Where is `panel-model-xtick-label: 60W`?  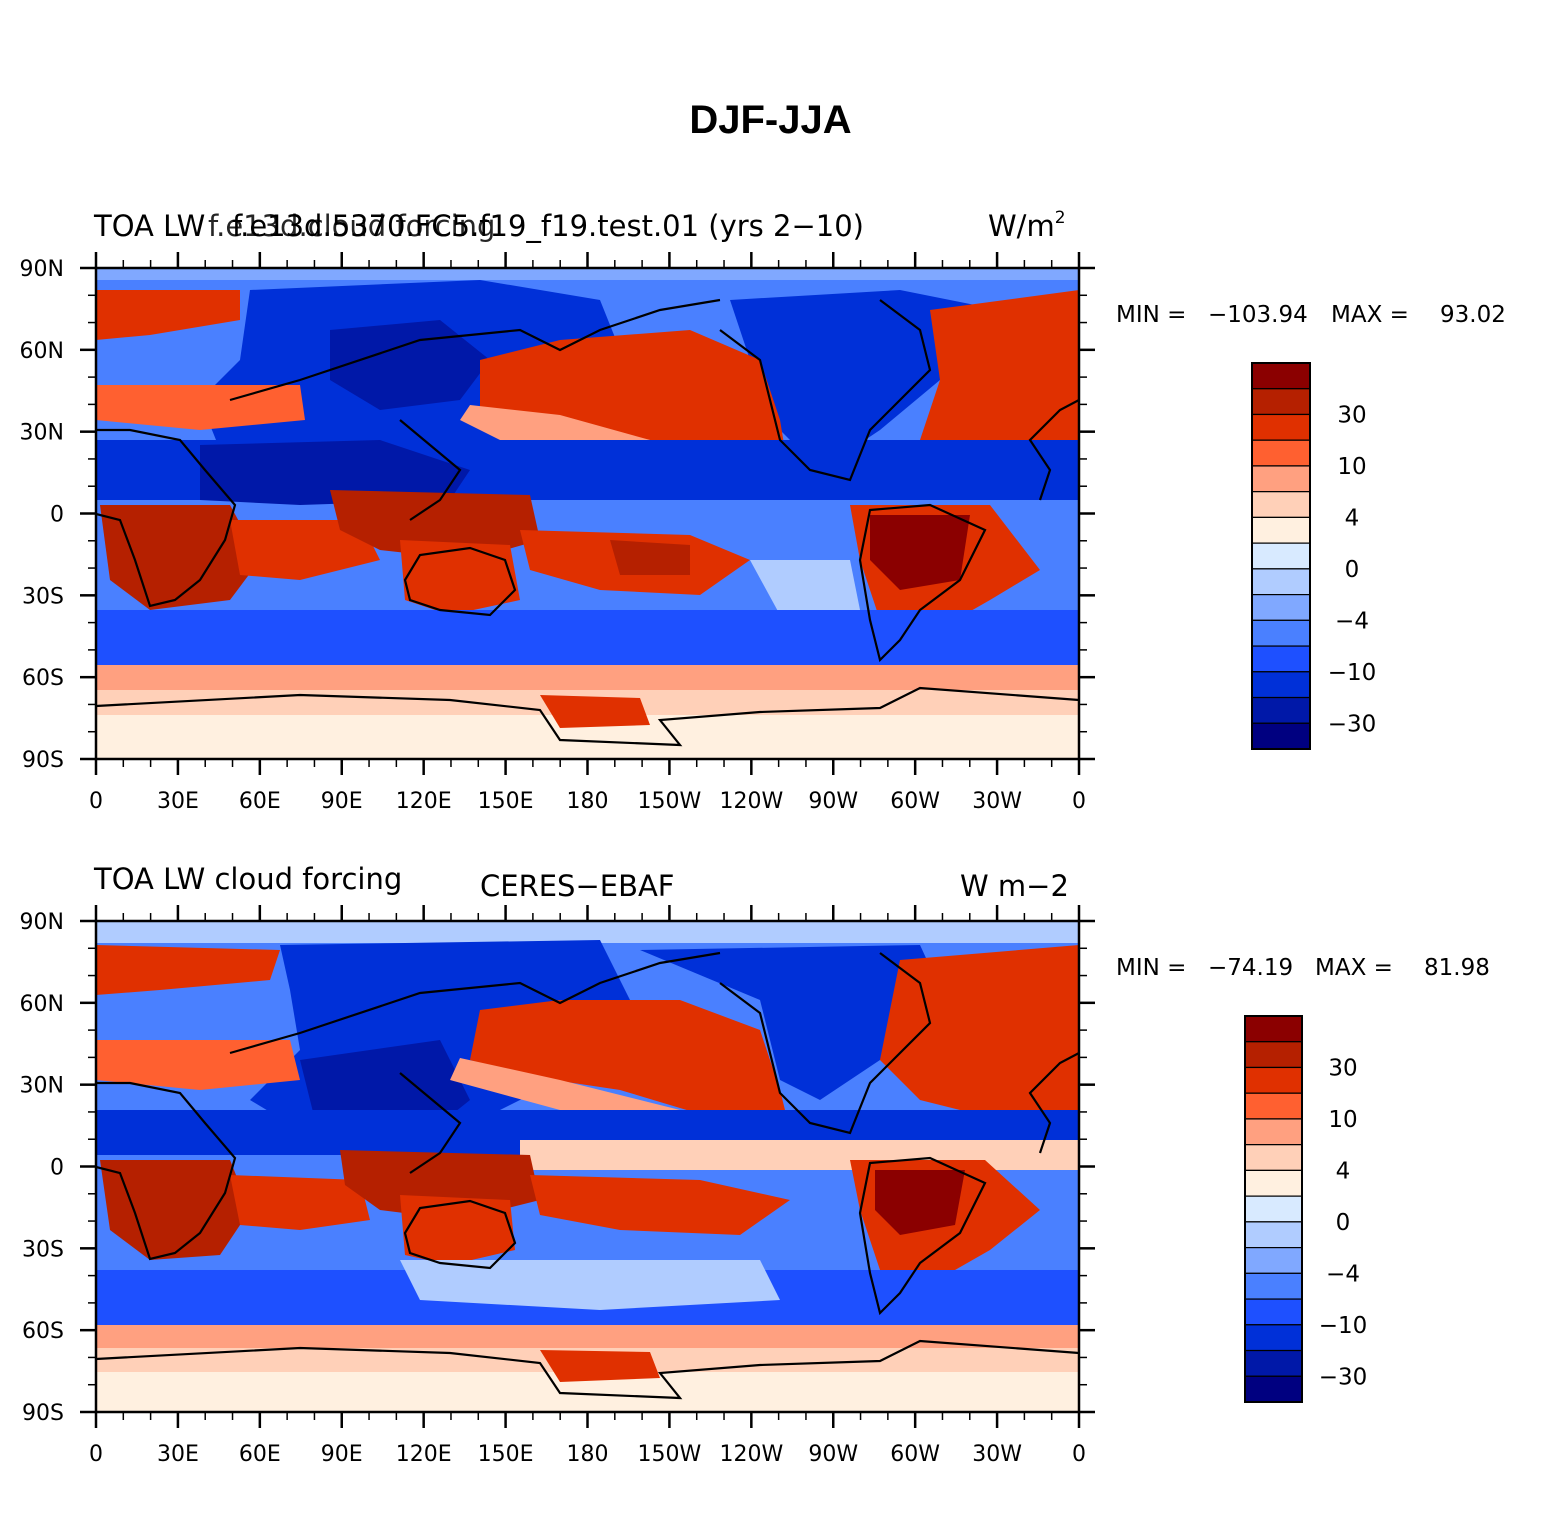 panel-model-xtick-label: 60W is located at coordinates (915, 801).